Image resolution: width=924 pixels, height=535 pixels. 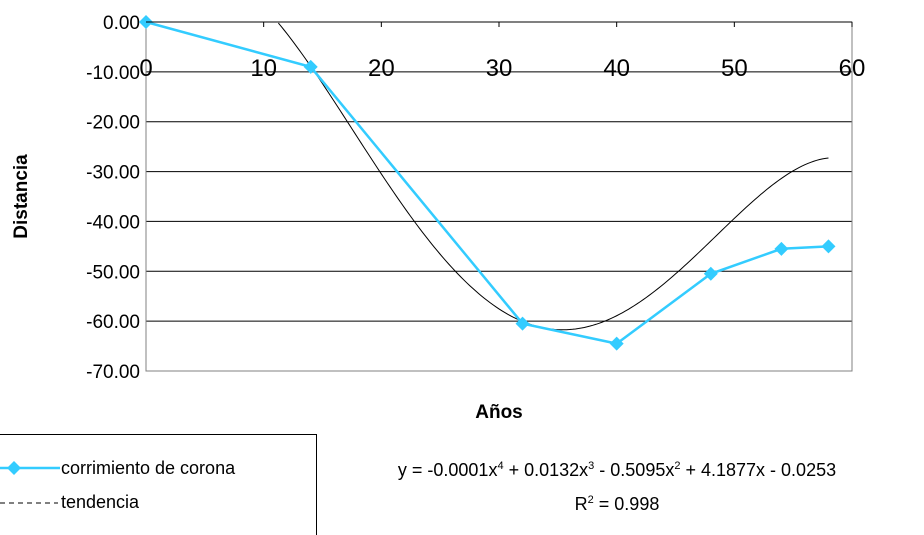 What do you see at coordinates (158, 484) in the screenshot?
I see `legend: corrimiento de corona tendencia` at bounding box center [158, 484].